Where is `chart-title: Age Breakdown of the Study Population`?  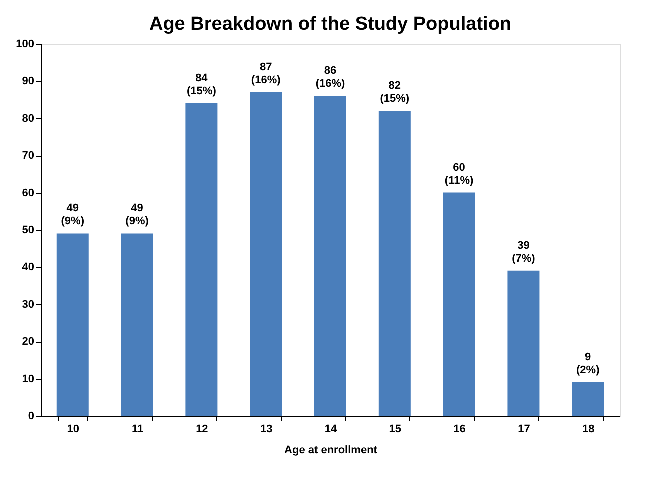
chart-title: Age Breakdown of the Study Population is located at coordinates (330, 24).